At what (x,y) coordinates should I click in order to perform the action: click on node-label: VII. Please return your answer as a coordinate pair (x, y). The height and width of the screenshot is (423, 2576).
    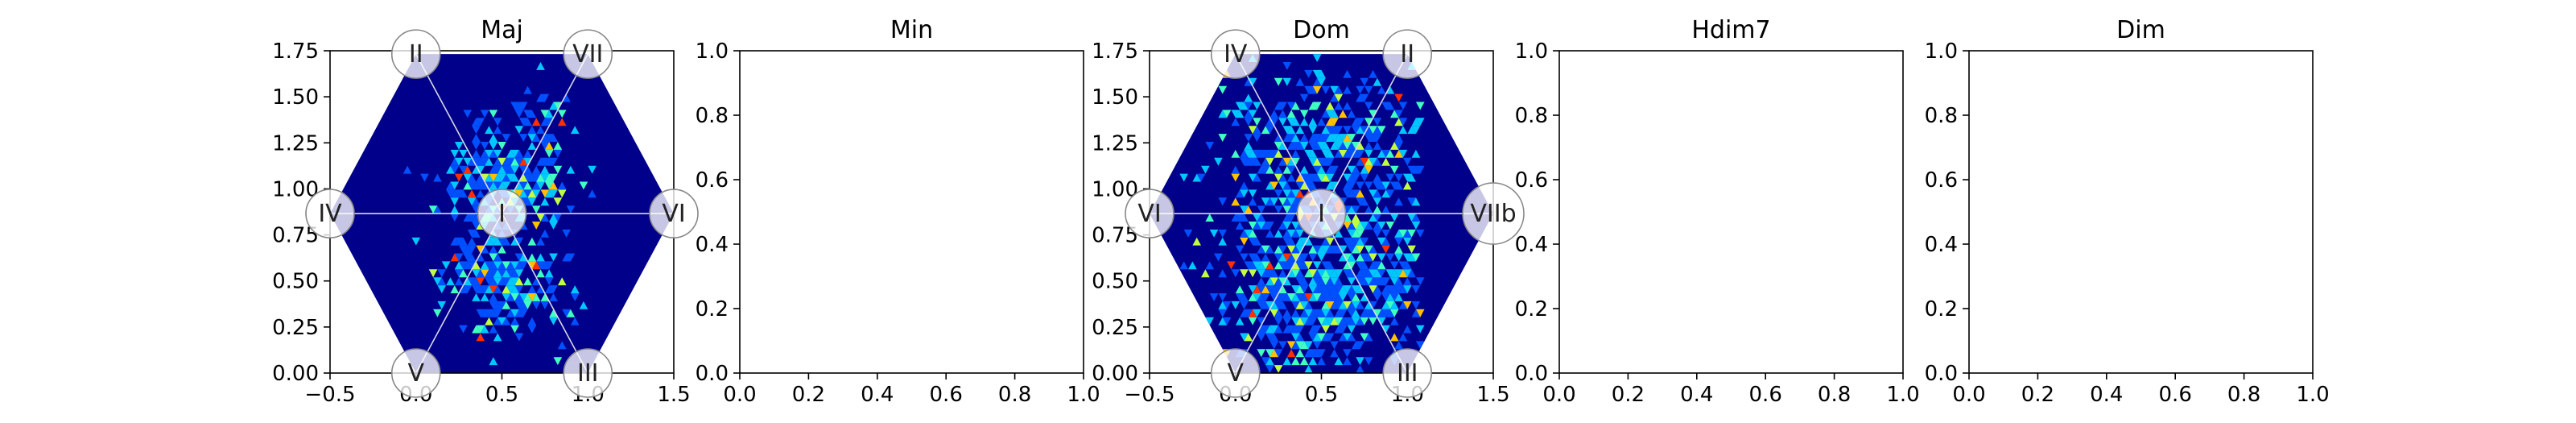
    Looking at the image, I should click on (587, 54).